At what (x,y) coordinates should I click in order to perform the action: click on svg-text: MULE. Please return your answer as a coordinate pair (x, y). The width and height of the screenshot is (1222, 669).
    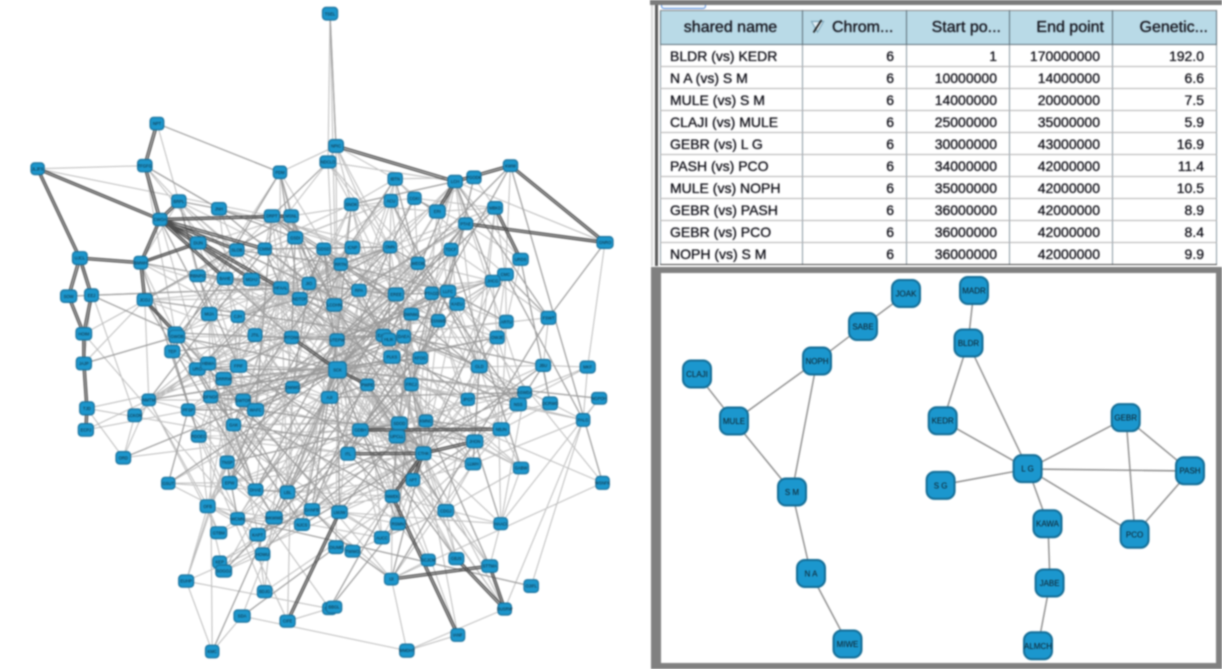
    Looking at the image, I should click on (734, 421).